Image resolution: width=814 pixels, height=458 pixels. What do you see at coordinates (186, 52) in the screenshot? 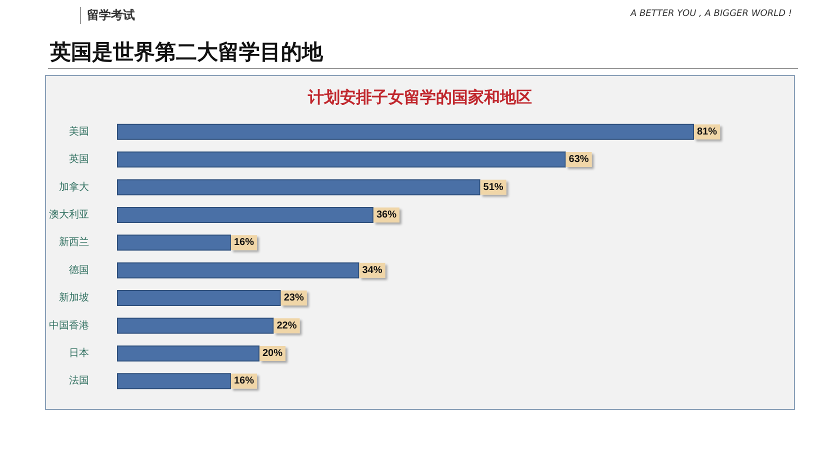
I see `chart-title: 英国是世界第二大留学目的地` at bounding box center [186, 52].